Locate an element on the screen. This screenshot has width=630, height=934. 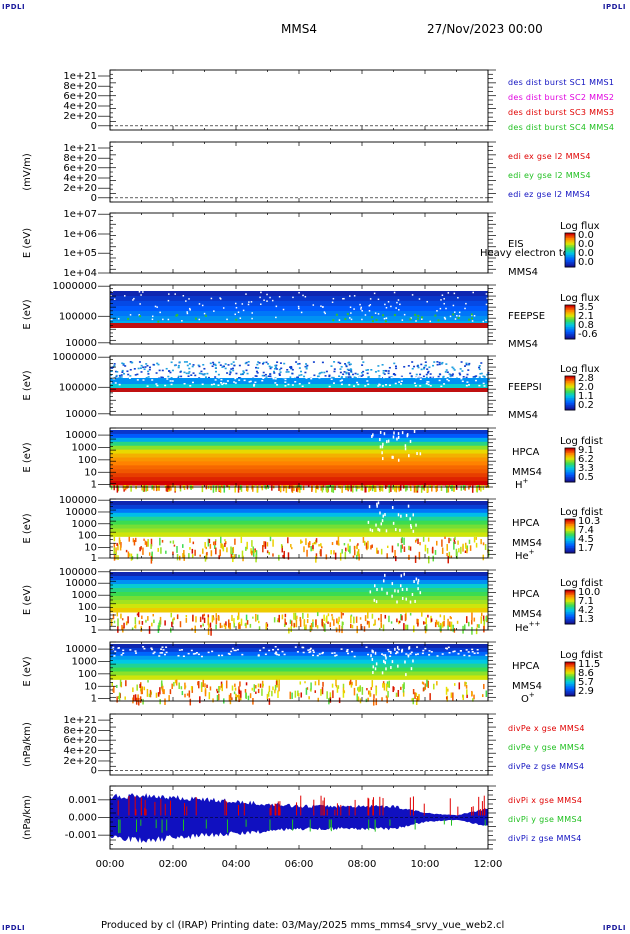
y-tick-label: 10000 is located at coordinates (81, 414).